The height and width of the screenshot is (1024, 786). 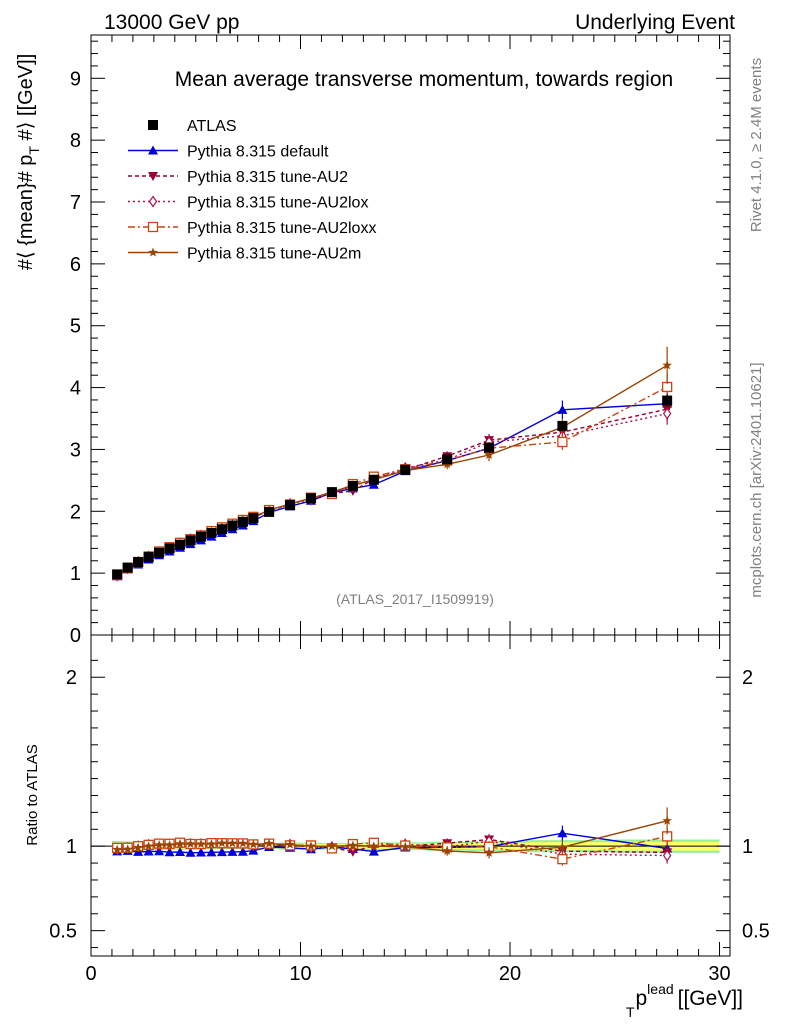 I want to click on y-tick-label: 7, so click(x=75, y=203).